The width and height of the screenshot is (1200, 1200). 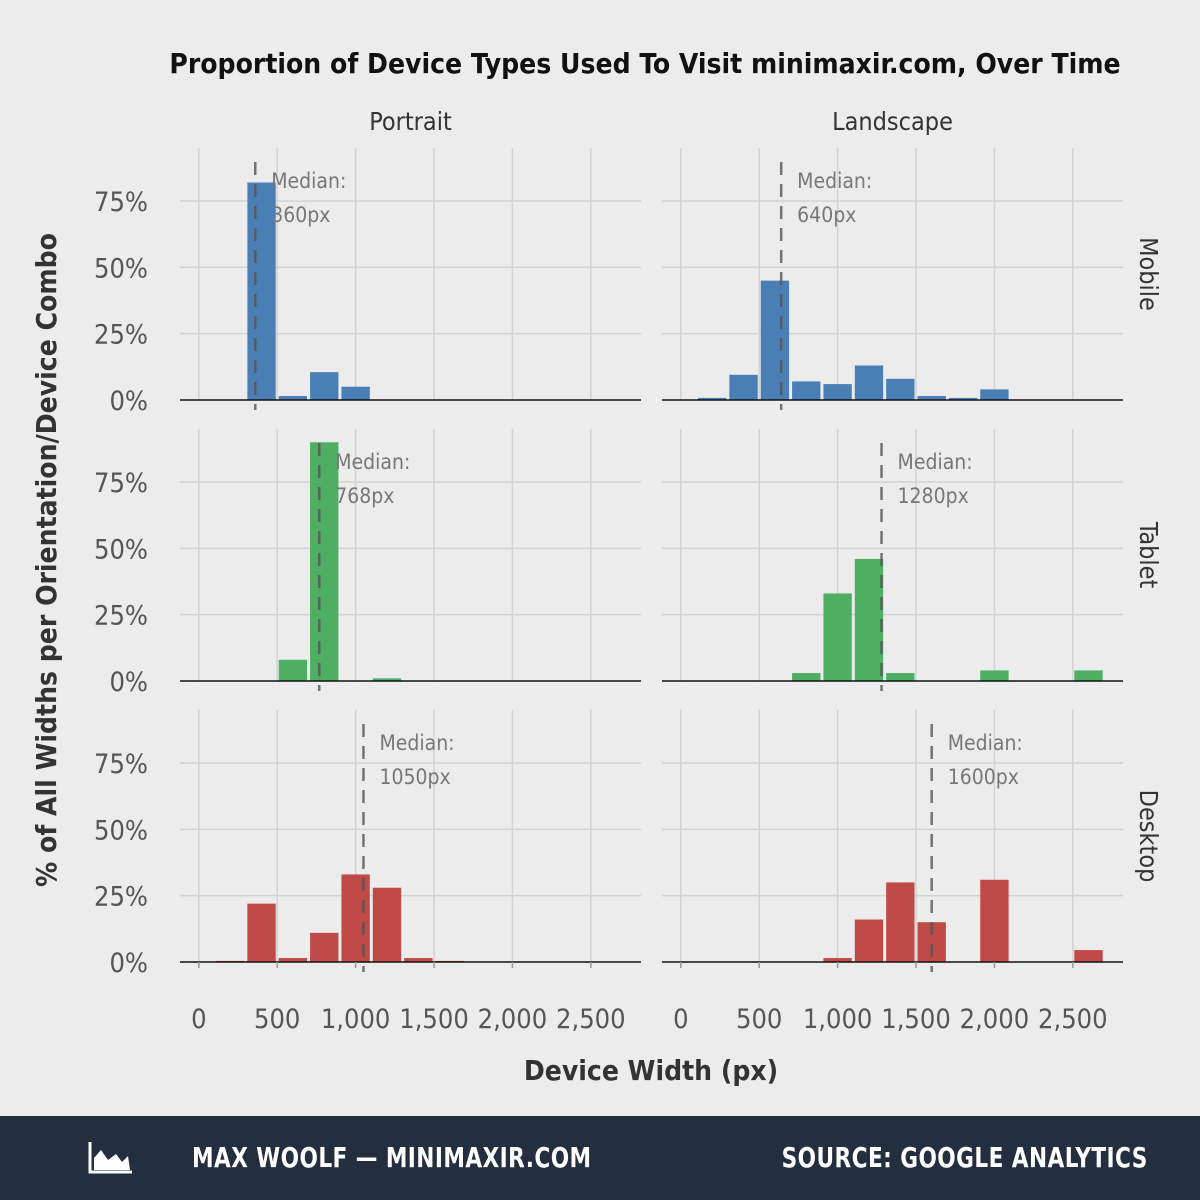 What do you see at coordinates (1148, 274) in the screenshot?
I see `strip-label-mobile: Mobile` at bounding box center [1148, 274].